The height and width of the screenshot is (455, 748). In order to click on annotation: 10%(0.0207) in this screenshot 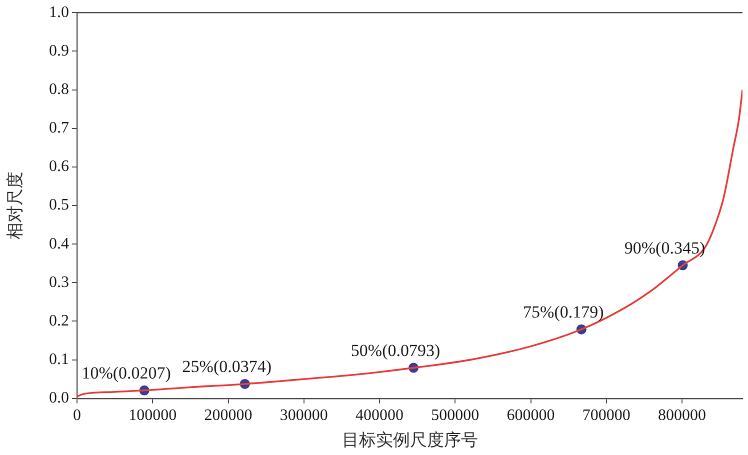, I will do `click(126, 372)`.